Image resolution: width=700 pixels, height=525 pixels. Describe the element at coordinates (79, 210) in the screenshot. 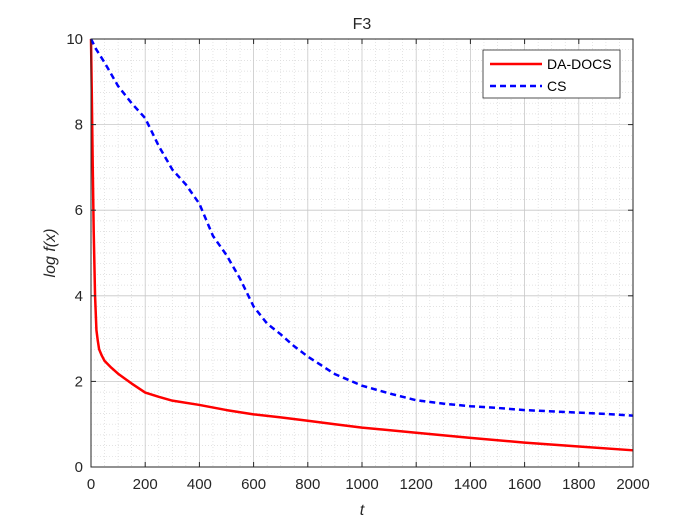

I see `y-tick-label: 6` at that location.